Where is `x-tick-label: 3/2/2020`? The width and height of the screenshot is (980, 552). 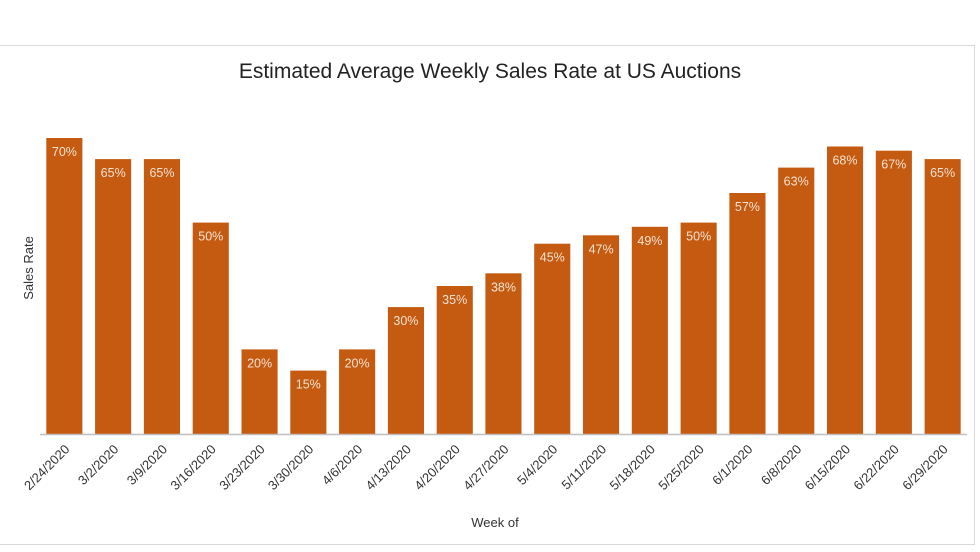 x-tick-label: 3/2/2020 is located at coordinates (98, 465).